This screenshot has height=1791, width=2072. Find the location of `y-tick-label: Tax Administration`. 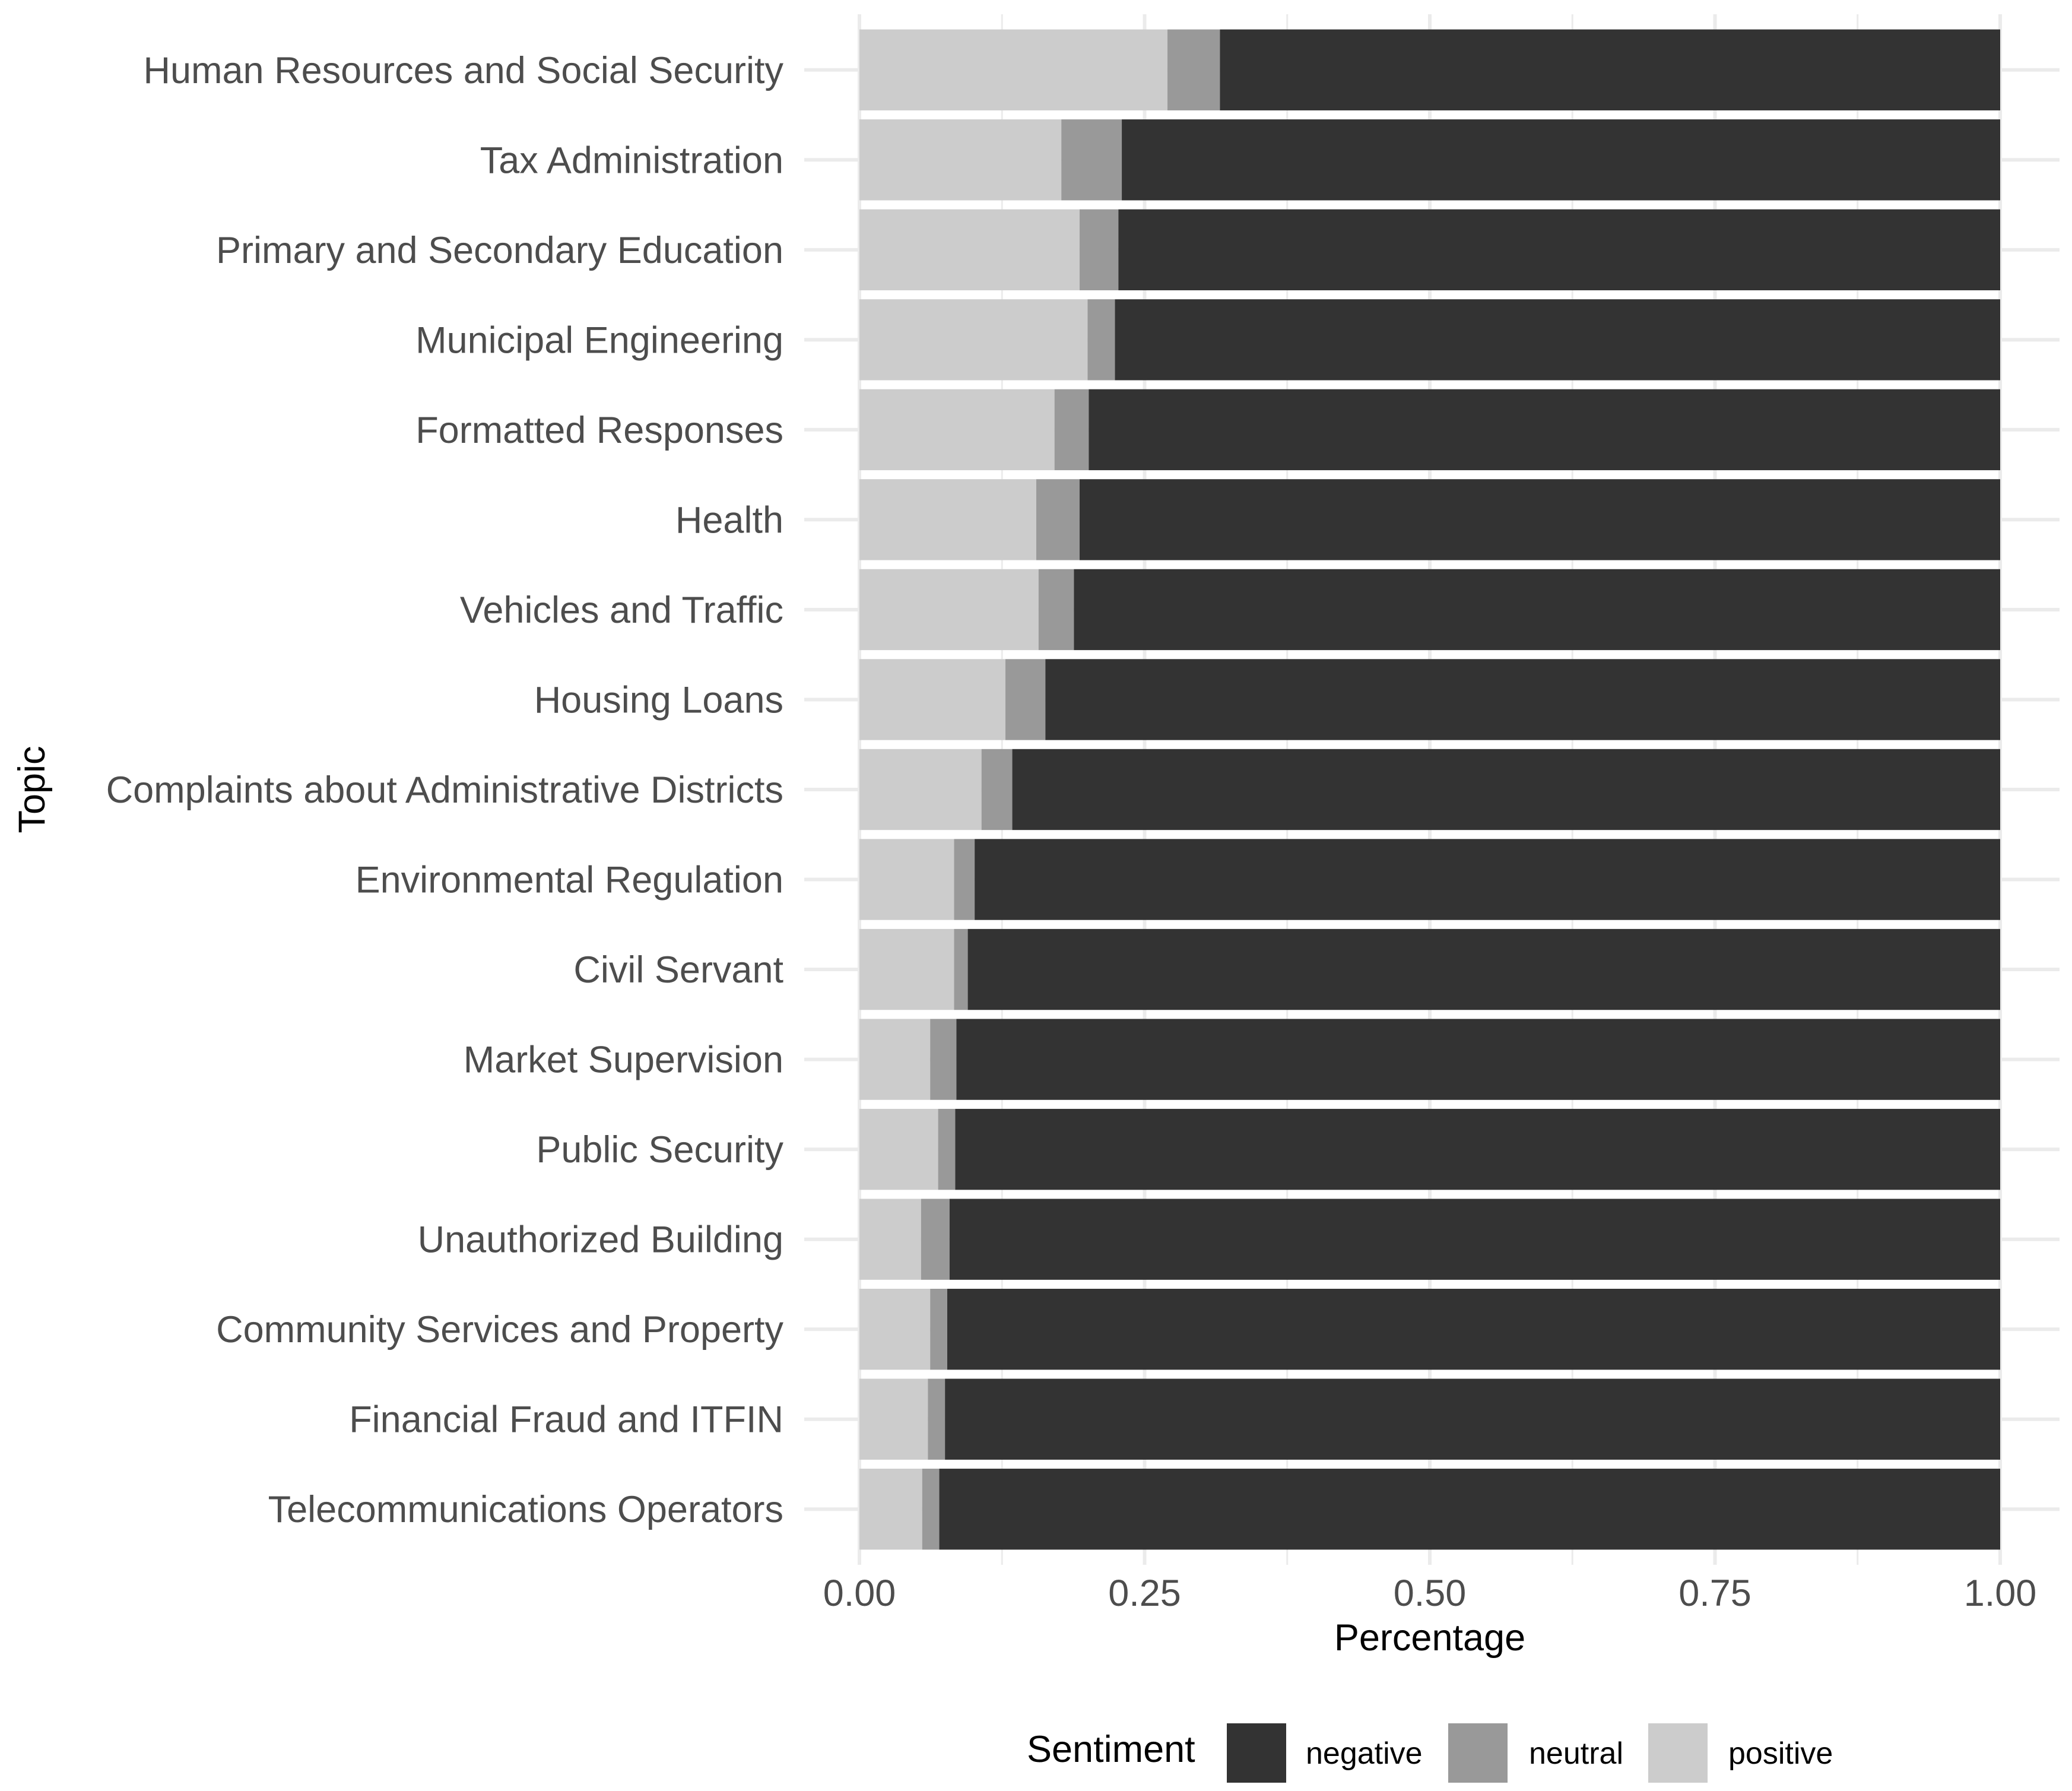

y-tick-label: Tax Administration is located at coordinates (631, 161).